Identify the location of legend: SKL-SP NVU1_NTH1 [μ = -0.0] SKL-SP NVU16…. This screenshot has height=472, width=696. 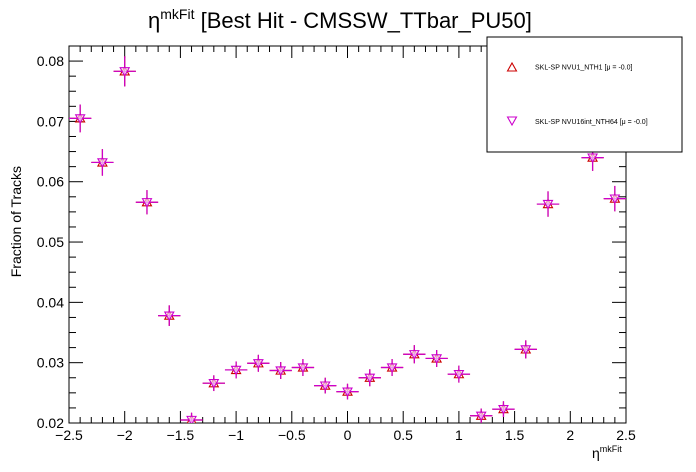
(584, 94).